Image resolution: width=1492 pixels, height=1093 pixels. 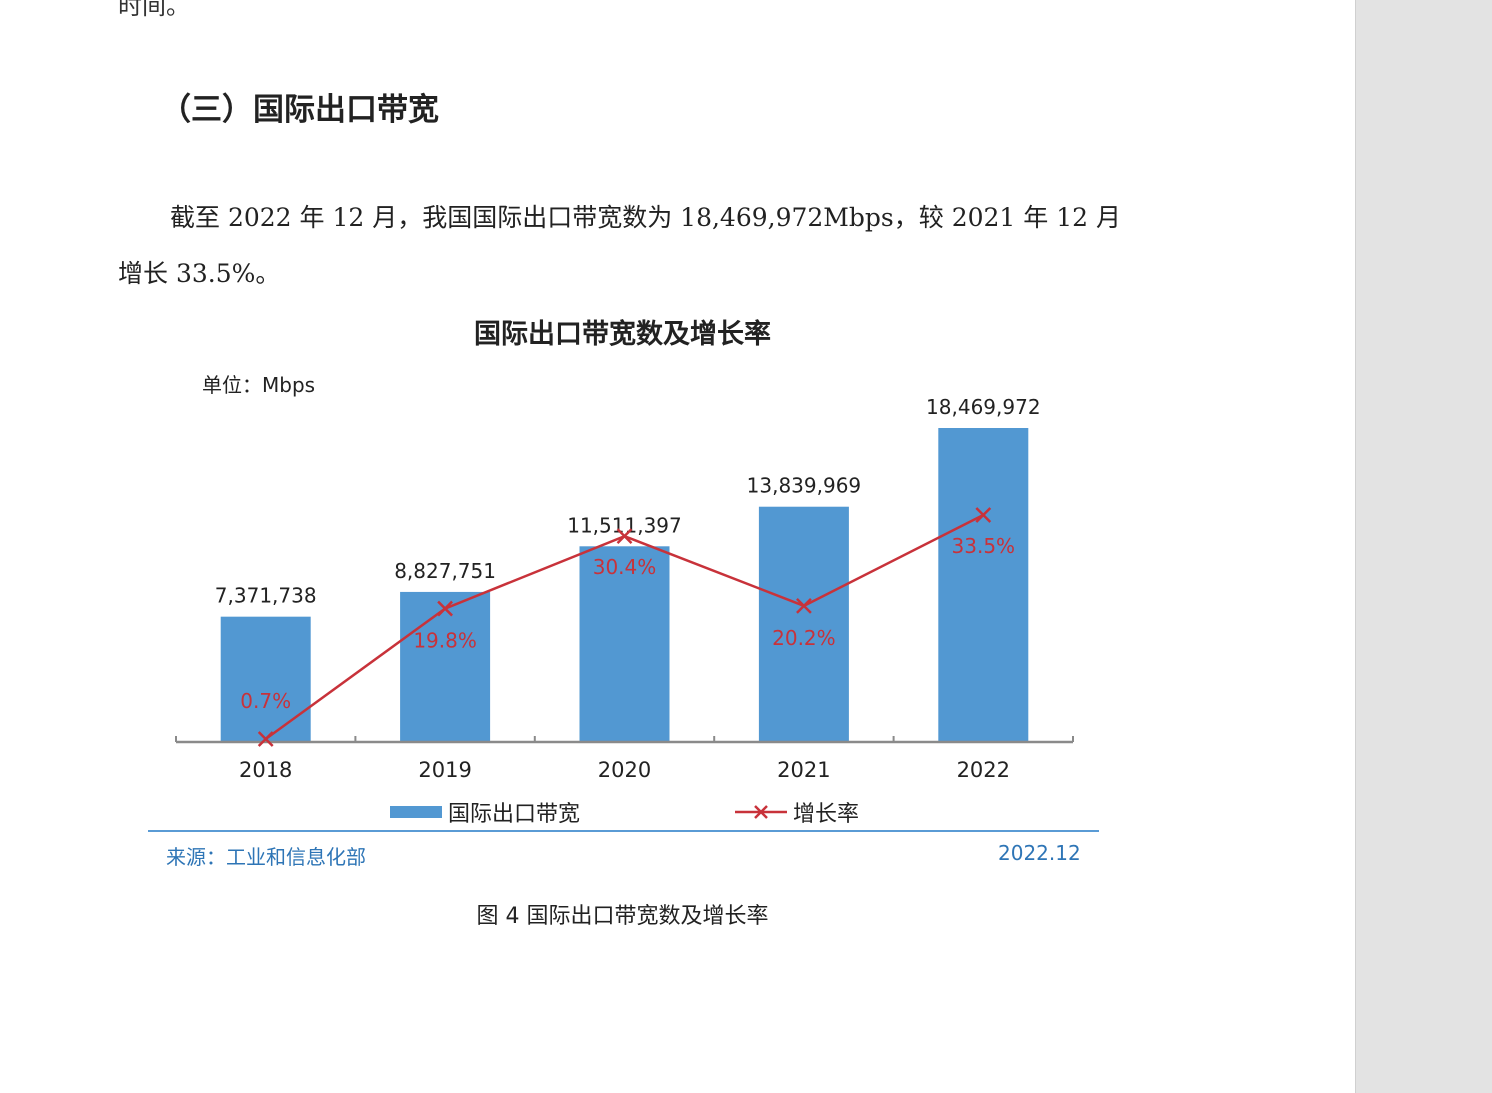 I want to click on bar-value-label-2019: 8,827,751, so click(x=445, y=571).